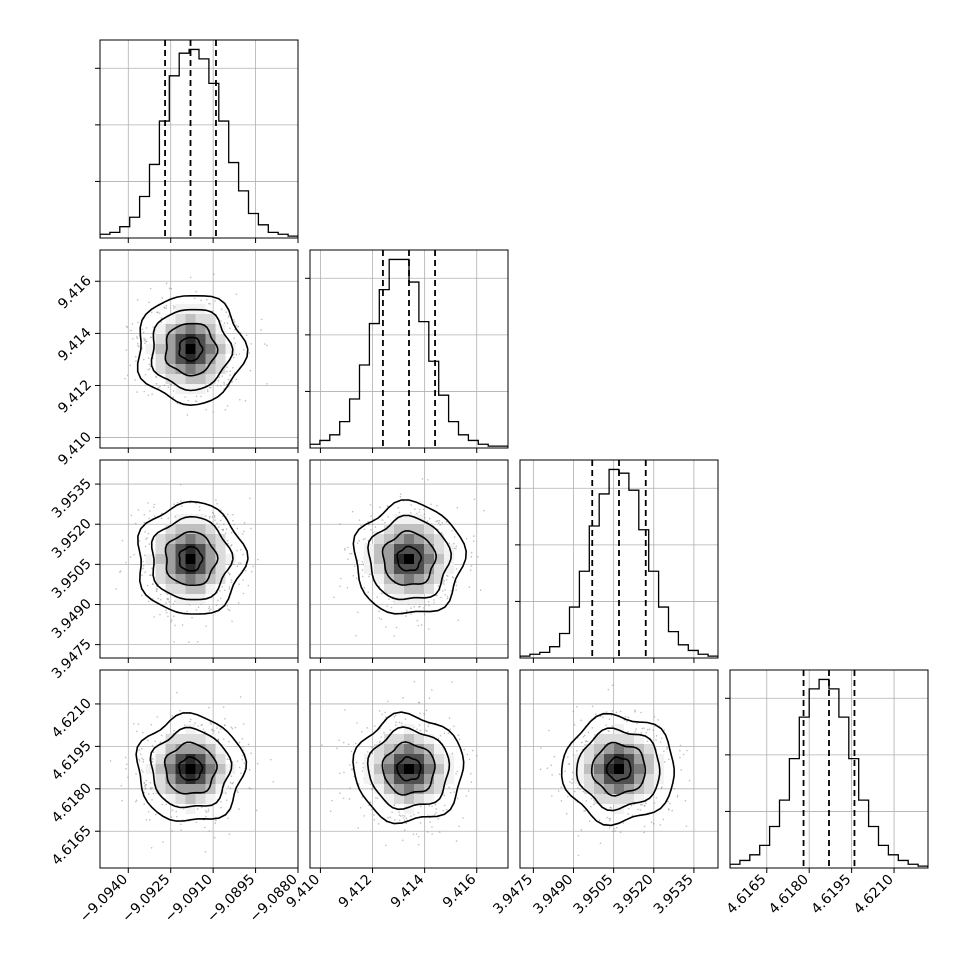 This screenshot has height=970, width=970. What do you see at coordinates (72, 846) in the screenshot?
I see `y-tick-label: 4.6165` at bounding box center [72, 846].